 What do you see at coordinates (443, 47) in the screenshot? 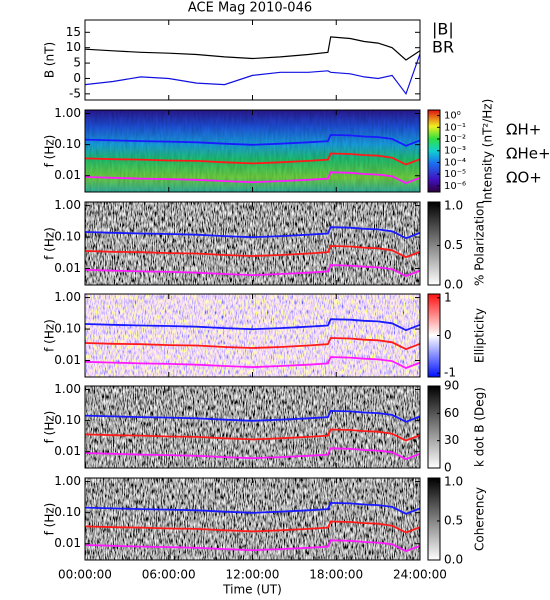
I see `legend-entry: BR` at bounding box center [443, 47].